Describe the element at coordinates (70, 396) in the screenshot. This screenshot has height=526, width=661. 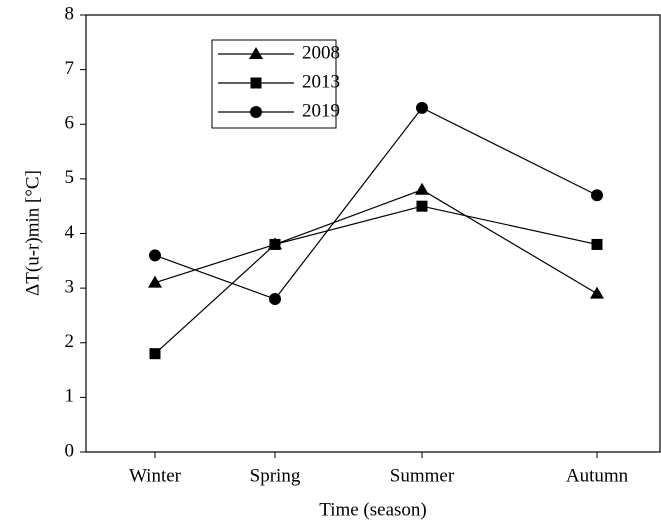
I see `y-tick-label: 1` at that location.